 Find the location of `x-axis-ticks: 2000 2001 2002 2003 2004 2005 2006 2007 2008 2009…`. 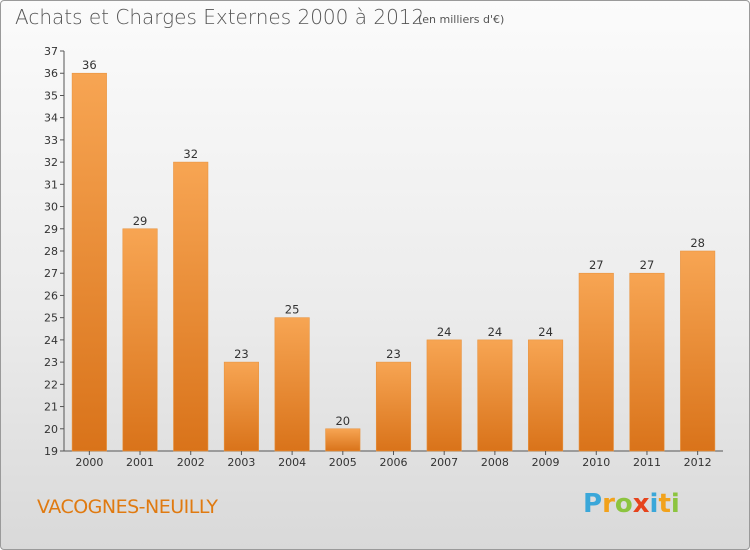

x-axis-ticks: 2000 2001 2002 2003 2004 2005 2006 2007 2008 2009… is located at coordinates (393, 460).